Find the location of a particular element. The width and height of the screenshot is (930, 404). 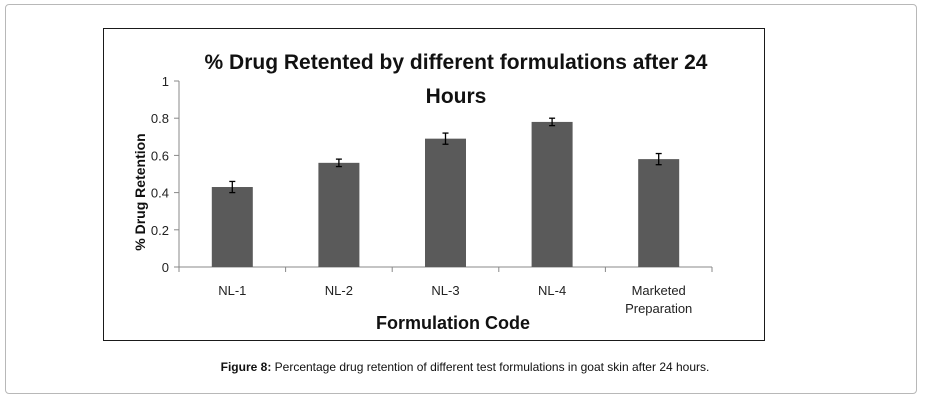

y-tick-label: 0.6 is located at coordinates (160, 155).